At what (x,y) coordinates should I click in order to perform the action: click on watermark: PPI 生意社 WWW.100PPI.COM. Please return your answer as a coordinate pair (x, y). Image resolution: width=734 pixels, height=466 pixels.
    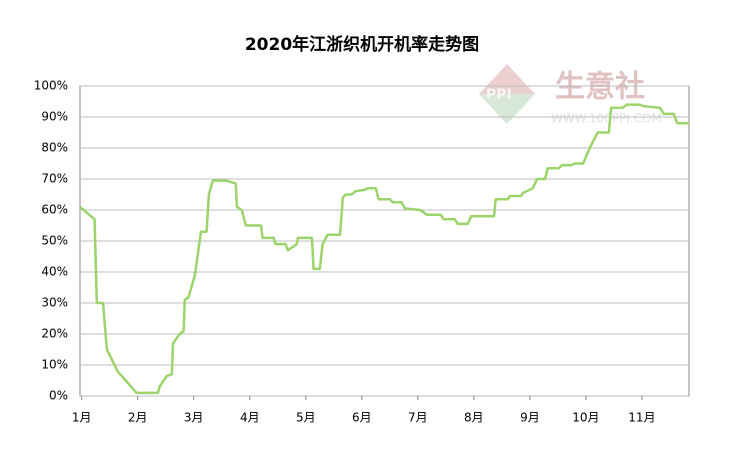
    Looking at the image, I should click on (570, 95).